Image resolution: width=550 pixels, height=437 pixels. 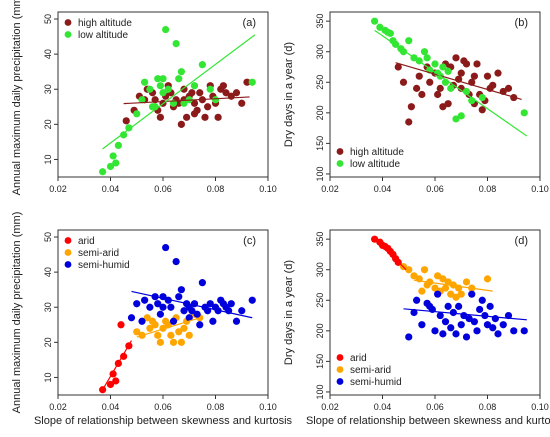 I want to click on trend-line-semi-arid, so click(x=453, y=285).